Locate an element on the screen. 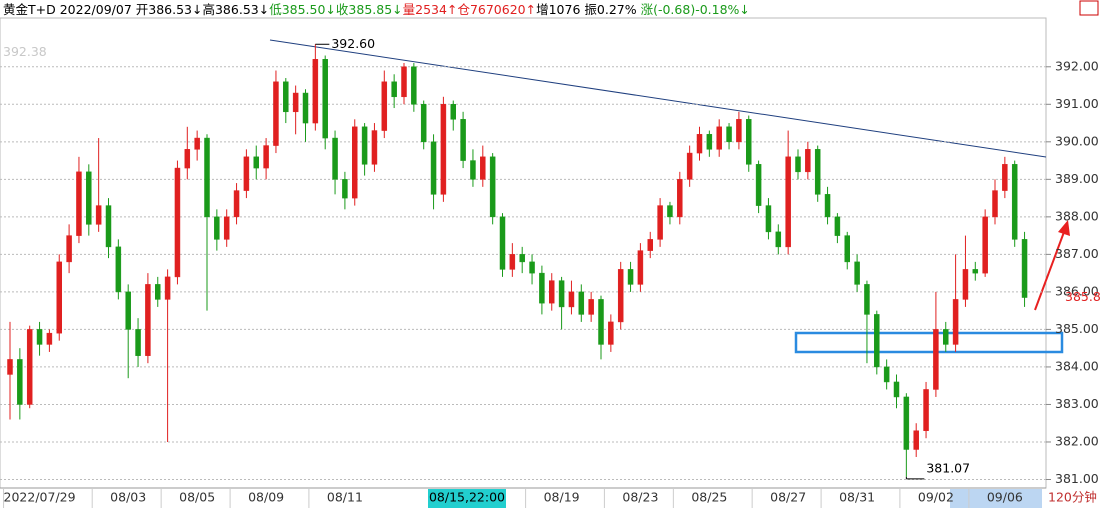 This screenshot has height=510, width=1101. settings-button is located at coordinates (1089, 8).